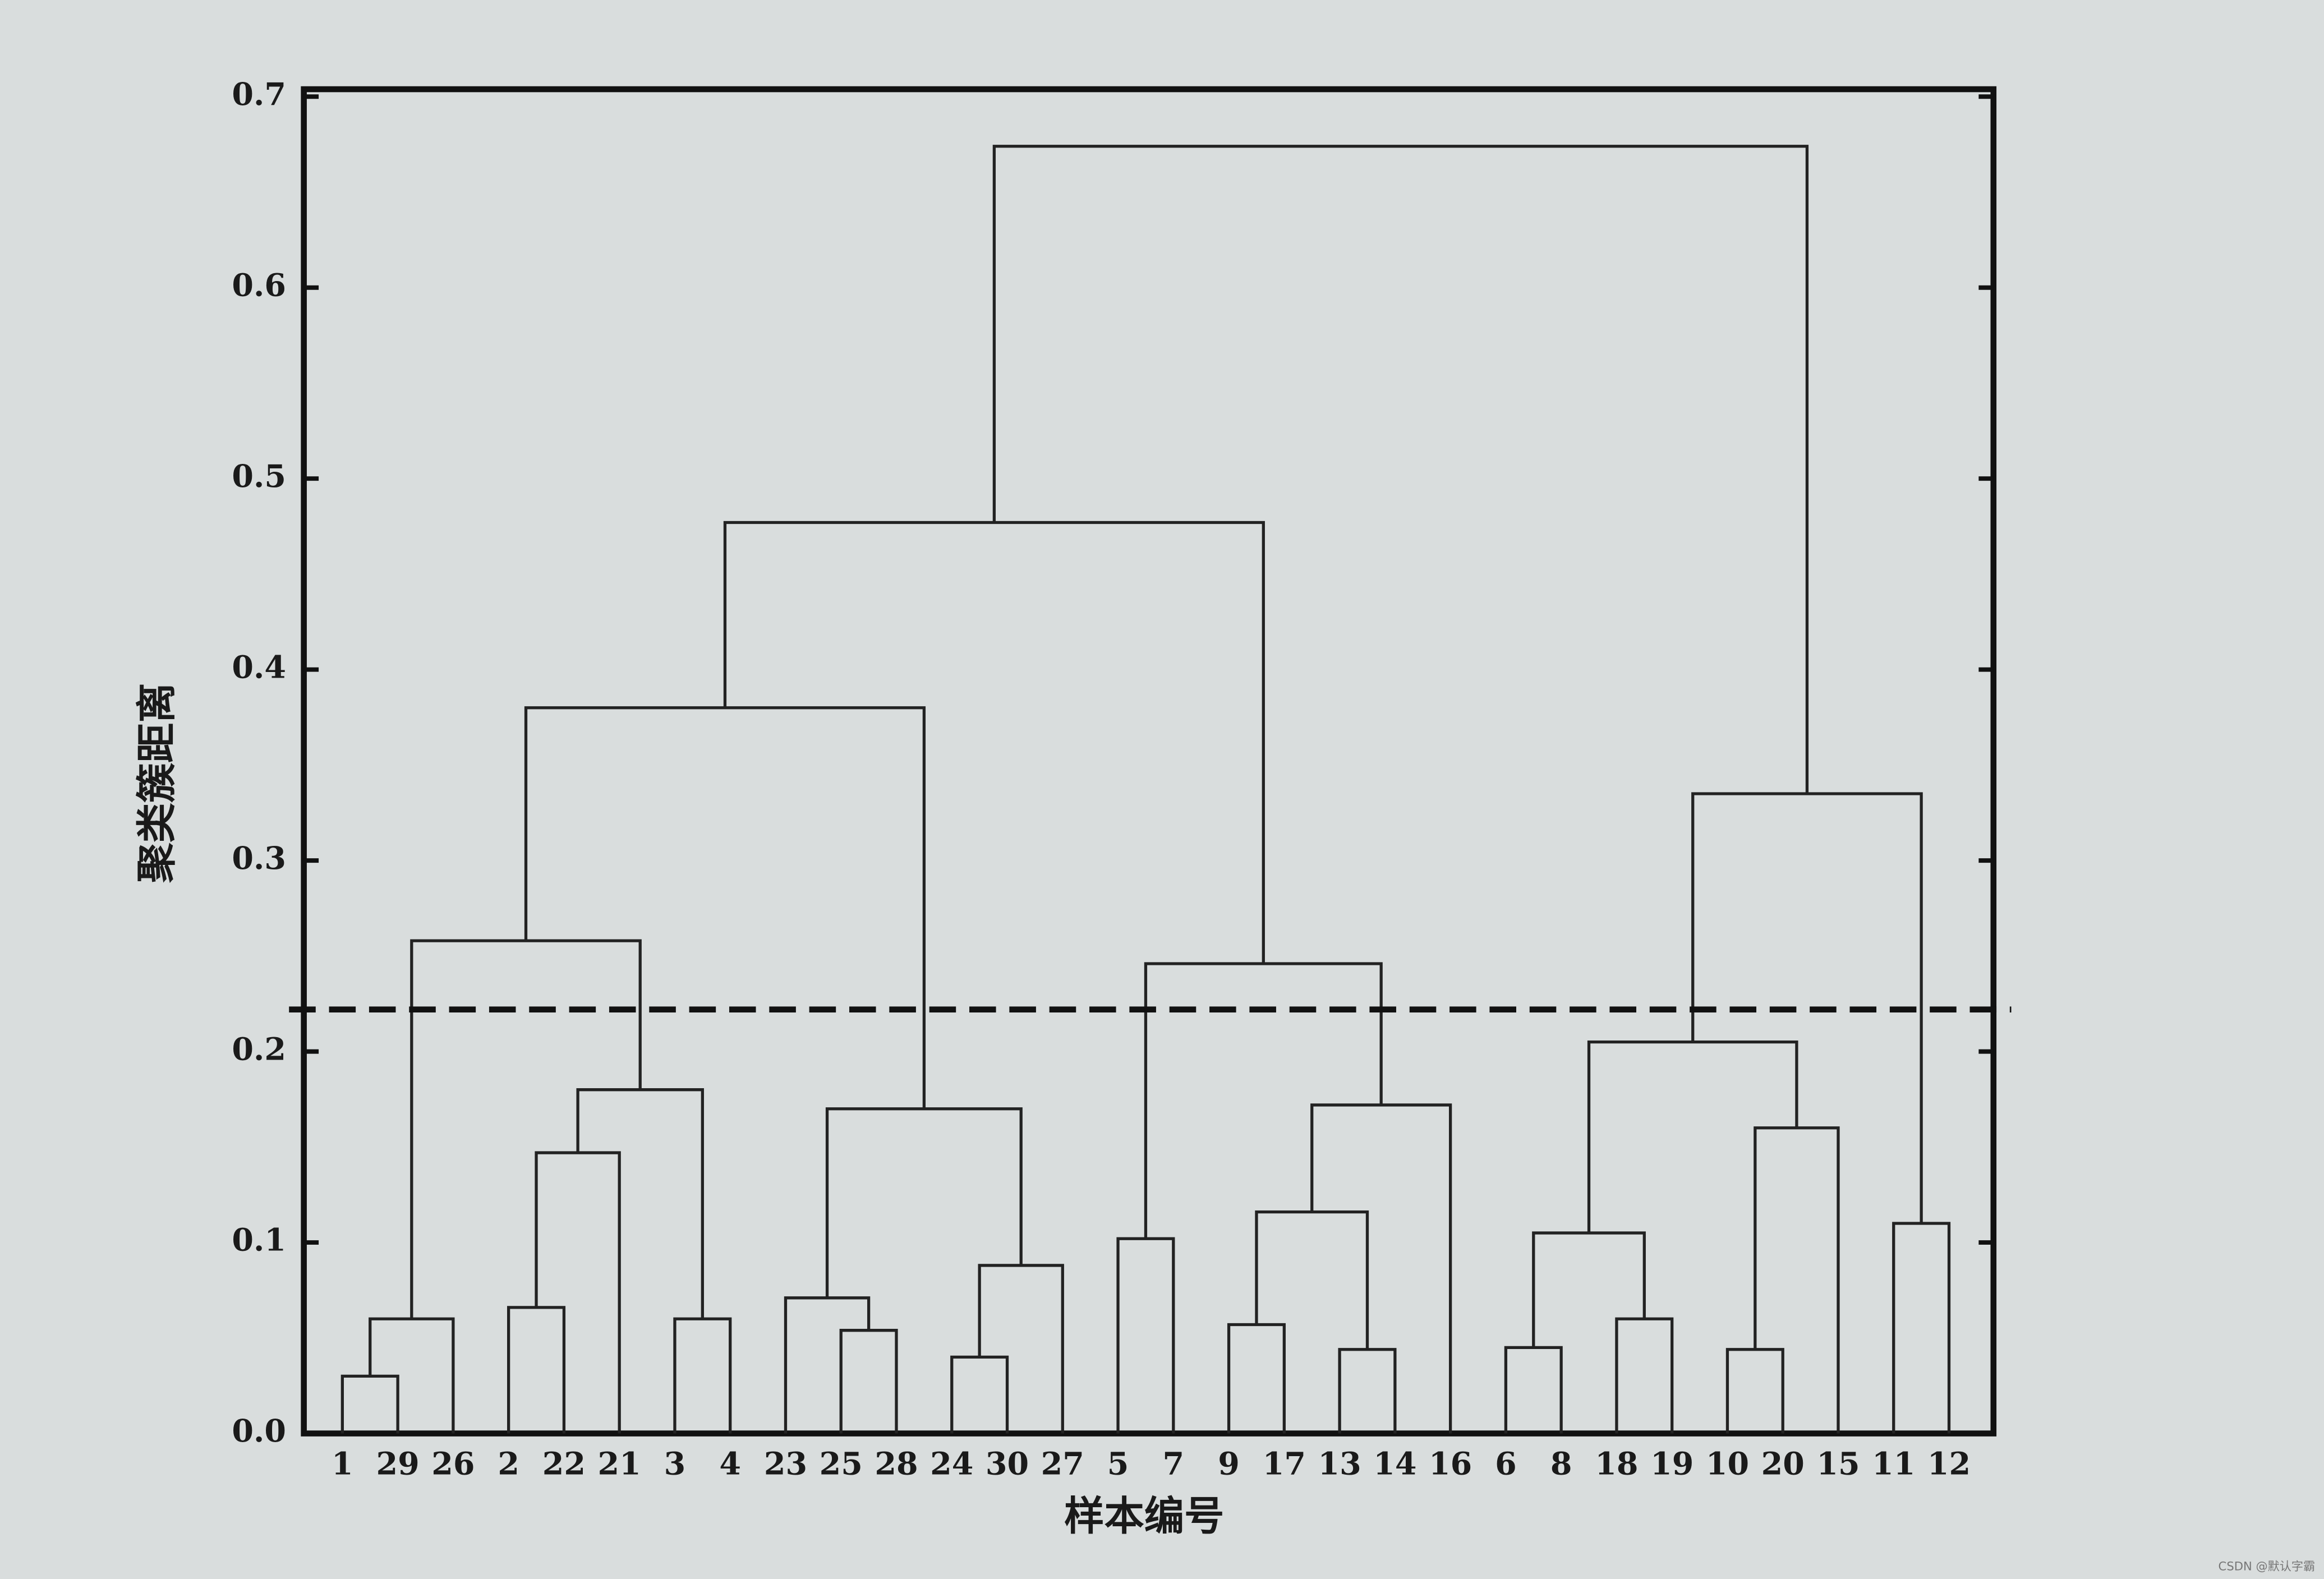 The image size is (2324, 1579). I want to click on y-tick-label: 0.0, so click(259, 1431).